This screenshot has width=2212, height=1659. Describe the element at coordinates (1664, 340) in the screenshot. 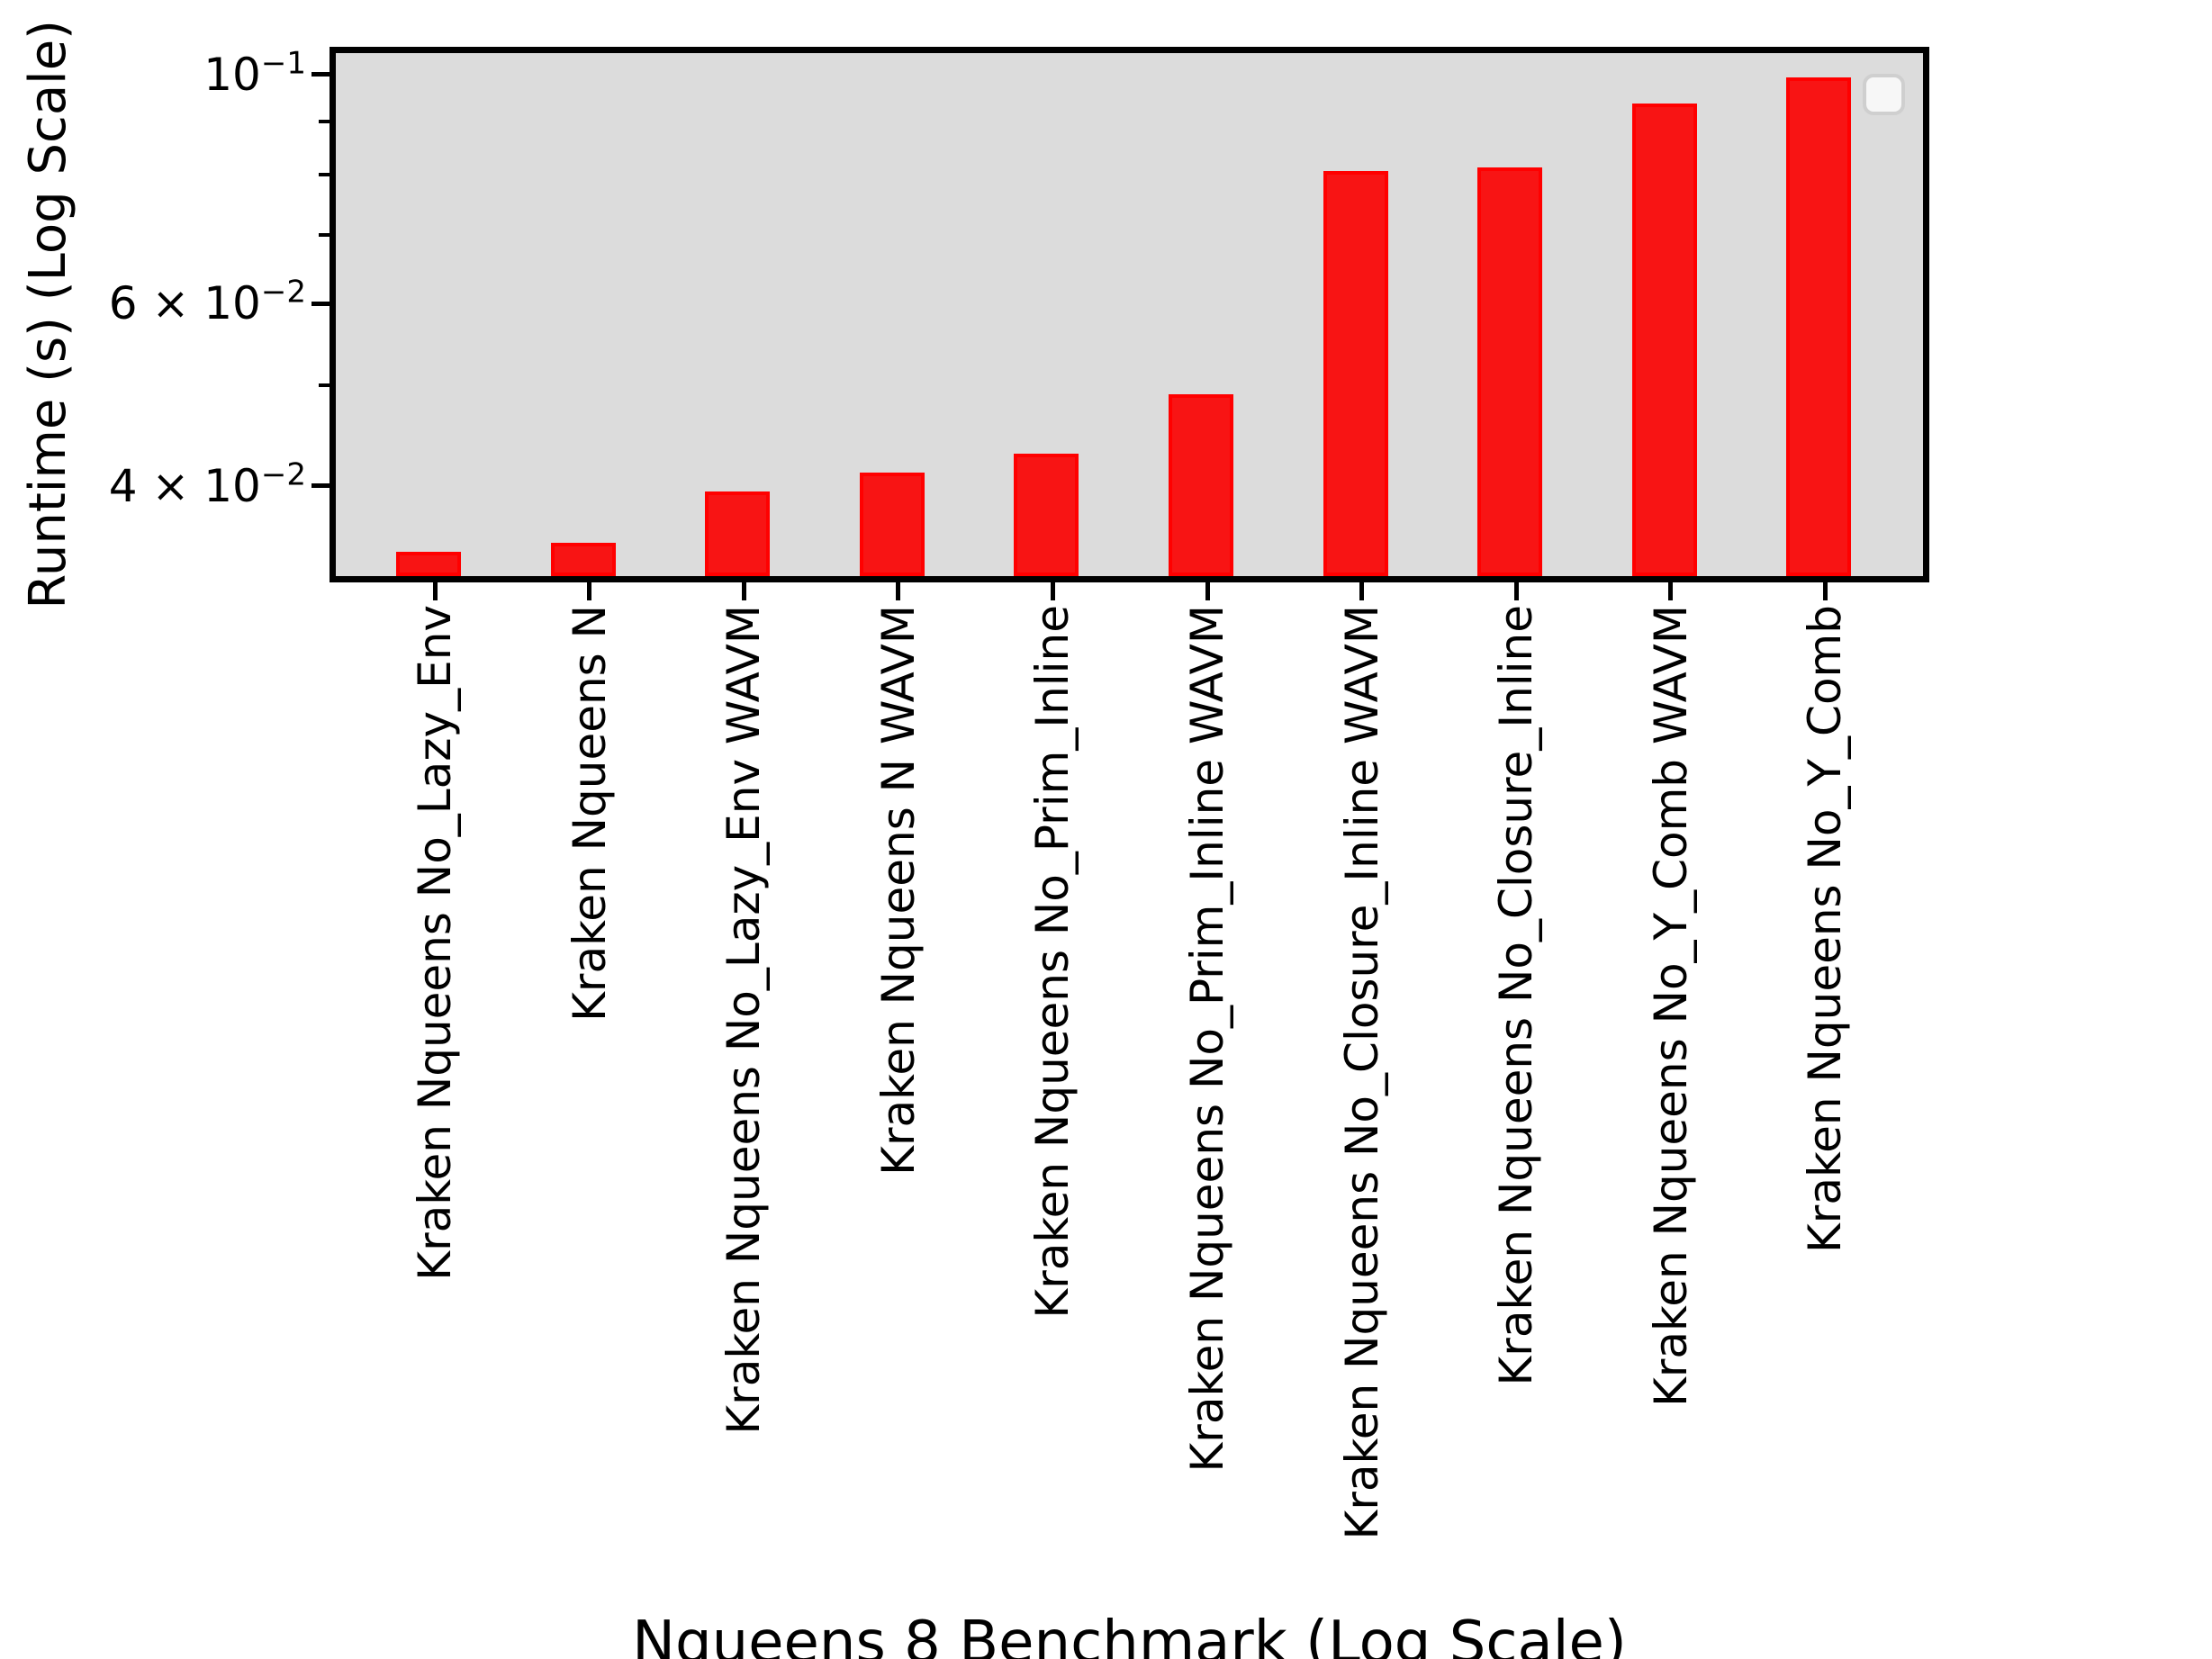

I see `bar-kraken-nqueens-no_y_comb-wavm` at that location.